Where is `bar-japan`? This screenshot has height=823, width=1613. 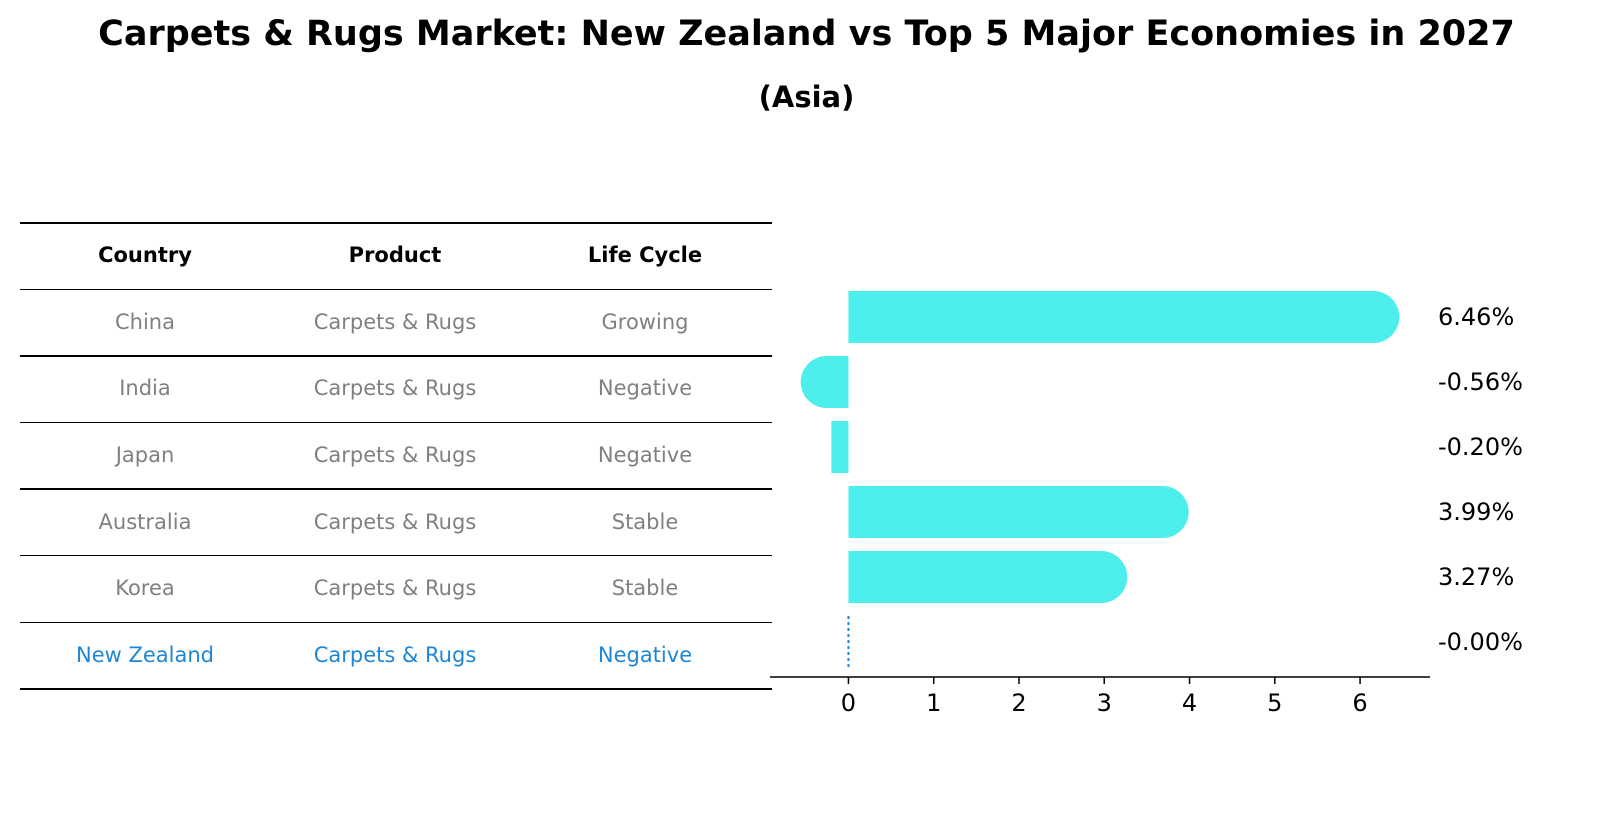 bar-japan is located at coordinates (840, 447).